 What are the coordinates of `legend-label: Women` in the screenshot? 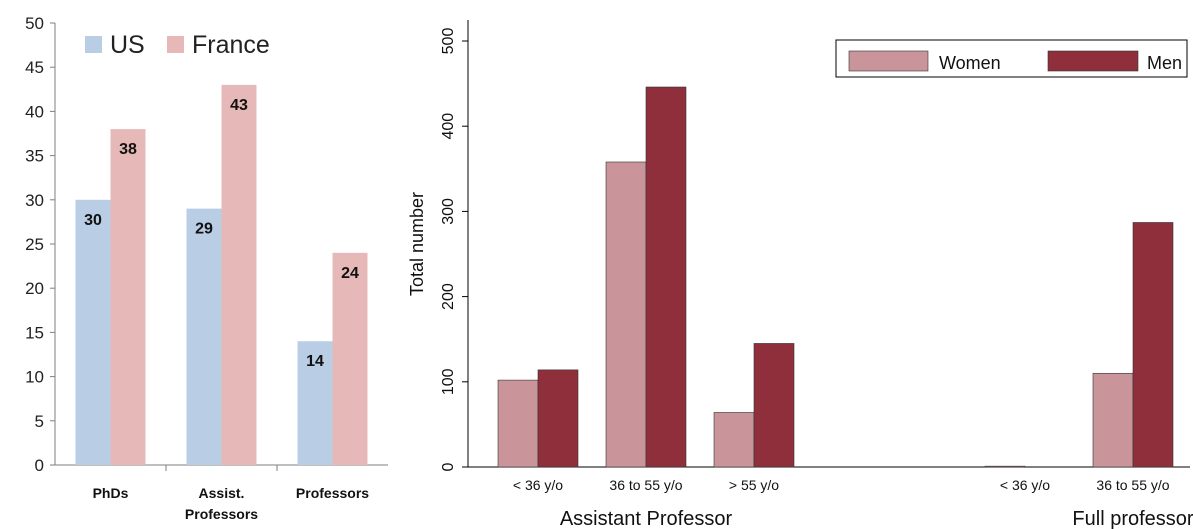 It's located at (970, 63).